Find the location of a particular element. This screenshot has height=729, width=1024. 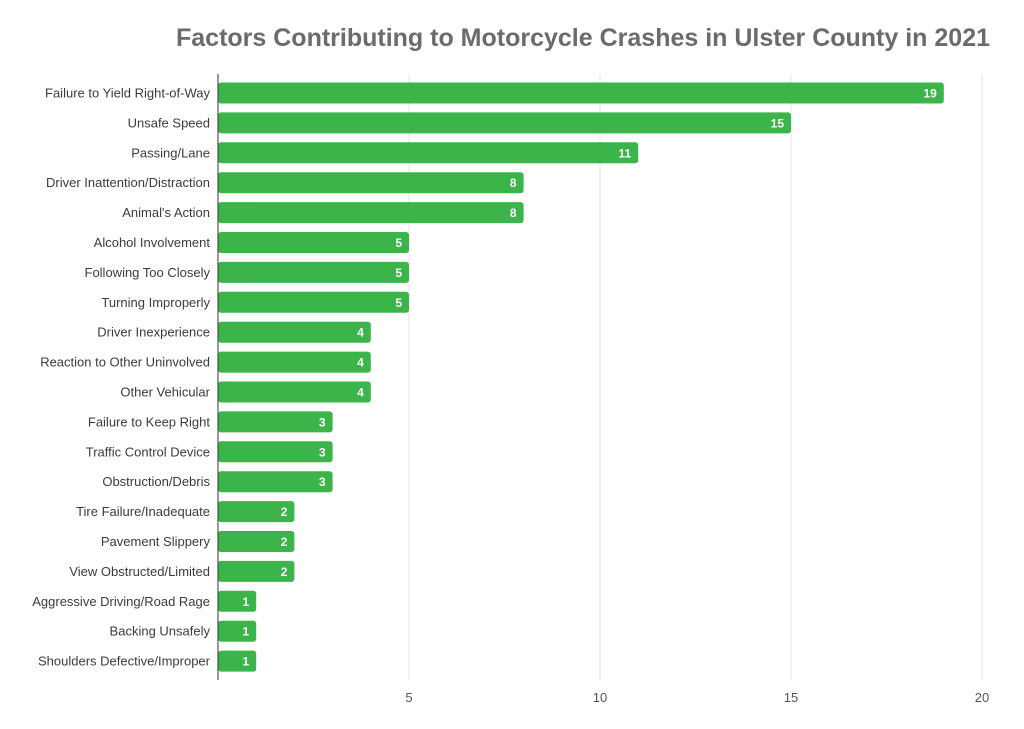

category-label: Backing Unsafely is located at coordinates (160, 631).